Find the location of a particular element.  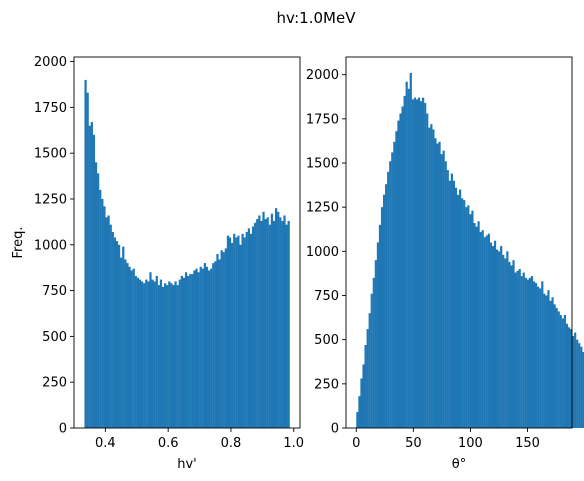

left-y-axis-label: Freq. is located at coordinates (18, 243).